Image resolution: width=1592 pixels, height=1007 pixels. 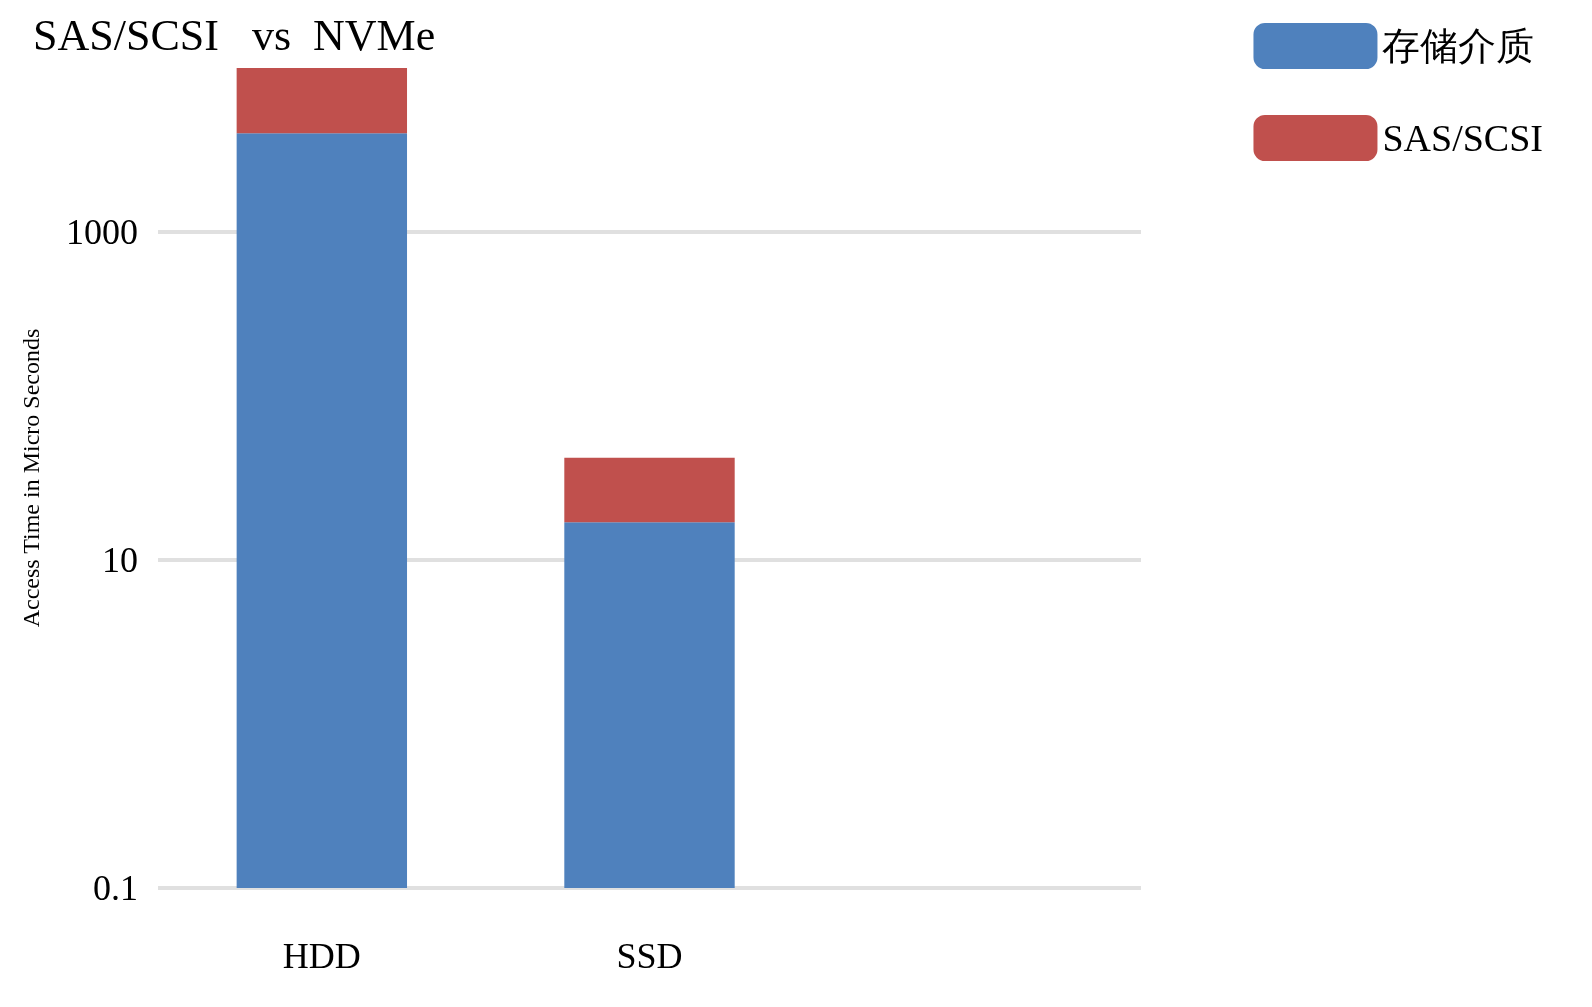 I want to click on legend-label: 存储介质, so click(x=1458, y=46).